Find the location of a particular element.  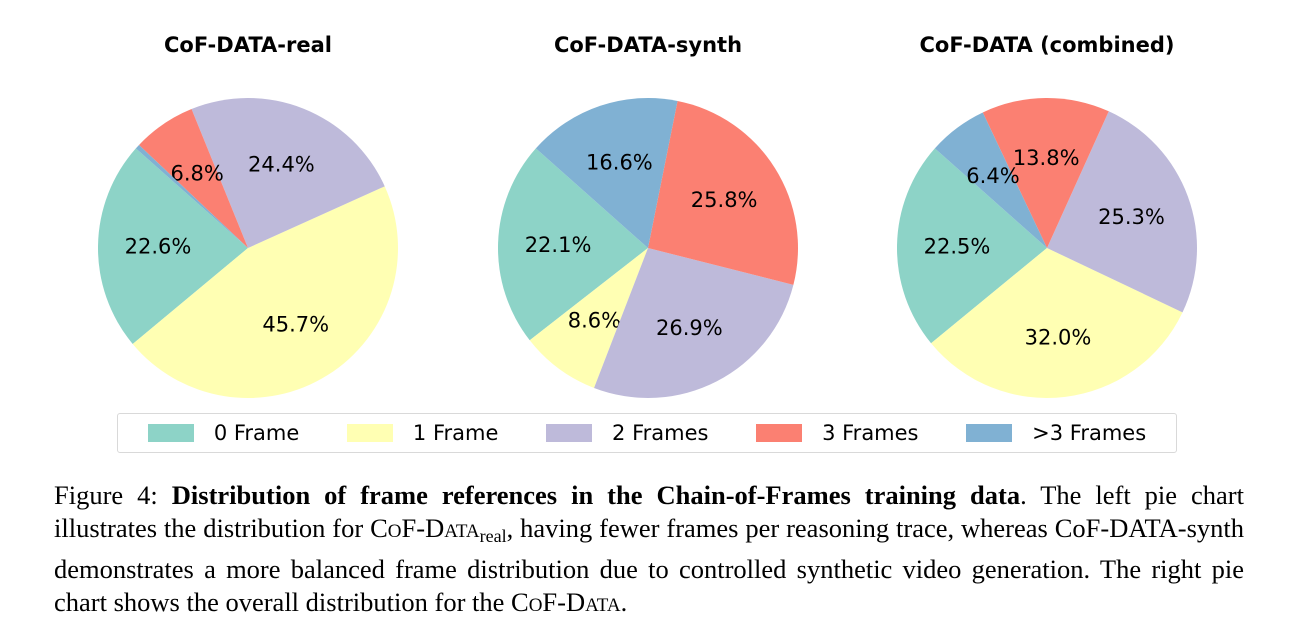

legend-swatch-0-frame is located at coordinates (170, 433).